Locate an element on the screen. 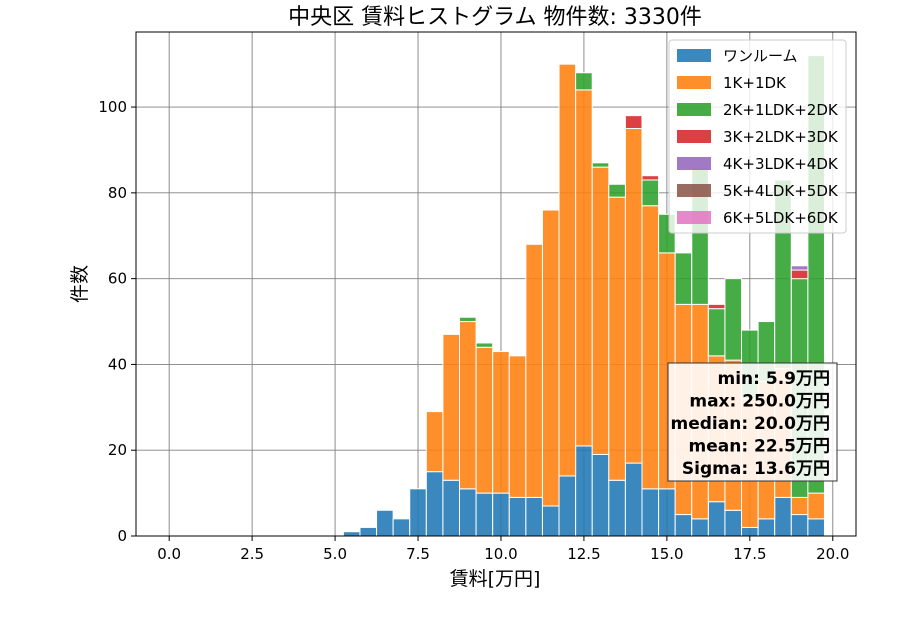  legend-label: 4K+3LDK+4DK is located at coordinates (781, 164).